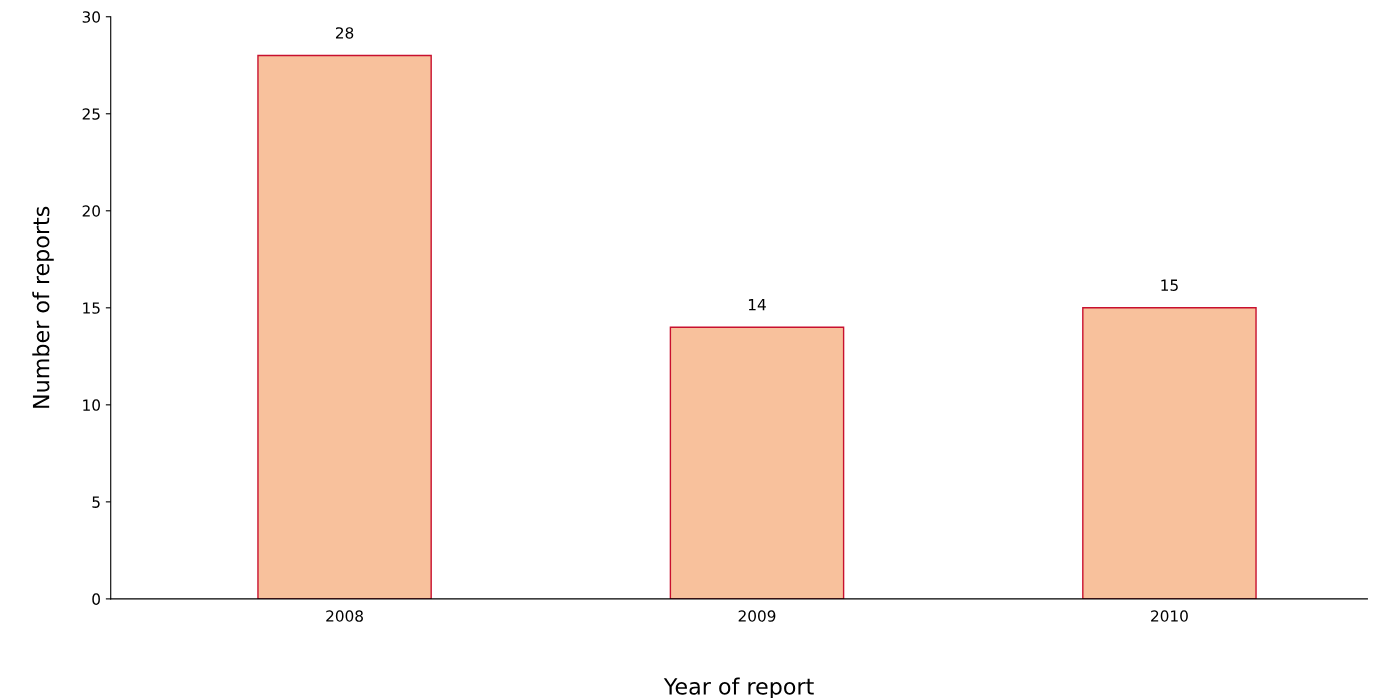 Image resolution: width=1384 pixels, height=698 pixels. Describe the element at coordinates (43, 307) in the screenshot. I see `y-axis-title: Number of reports` at that location.